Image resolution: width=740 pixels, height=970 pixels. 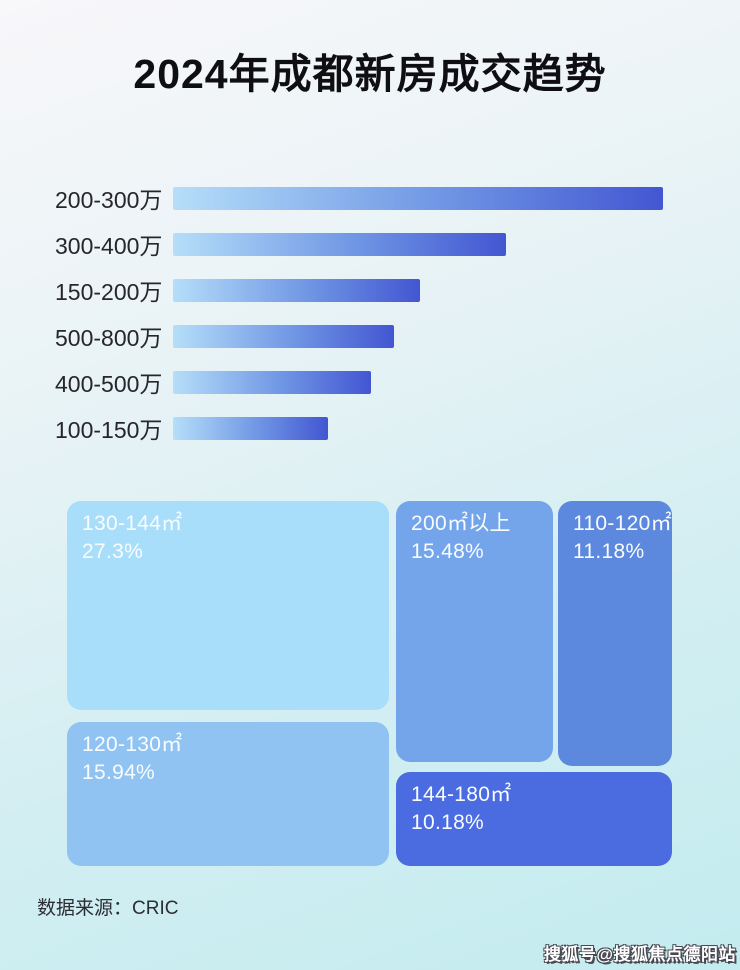 I want to click on bar-row: 300-400万, so click(x=370, y=244).